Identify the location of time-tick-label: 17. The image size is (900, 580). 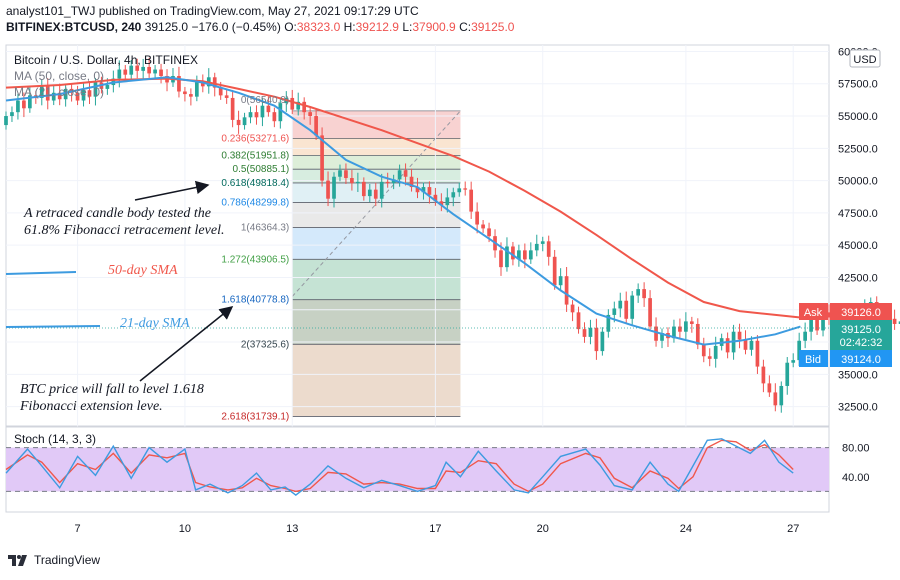
(435, 529).